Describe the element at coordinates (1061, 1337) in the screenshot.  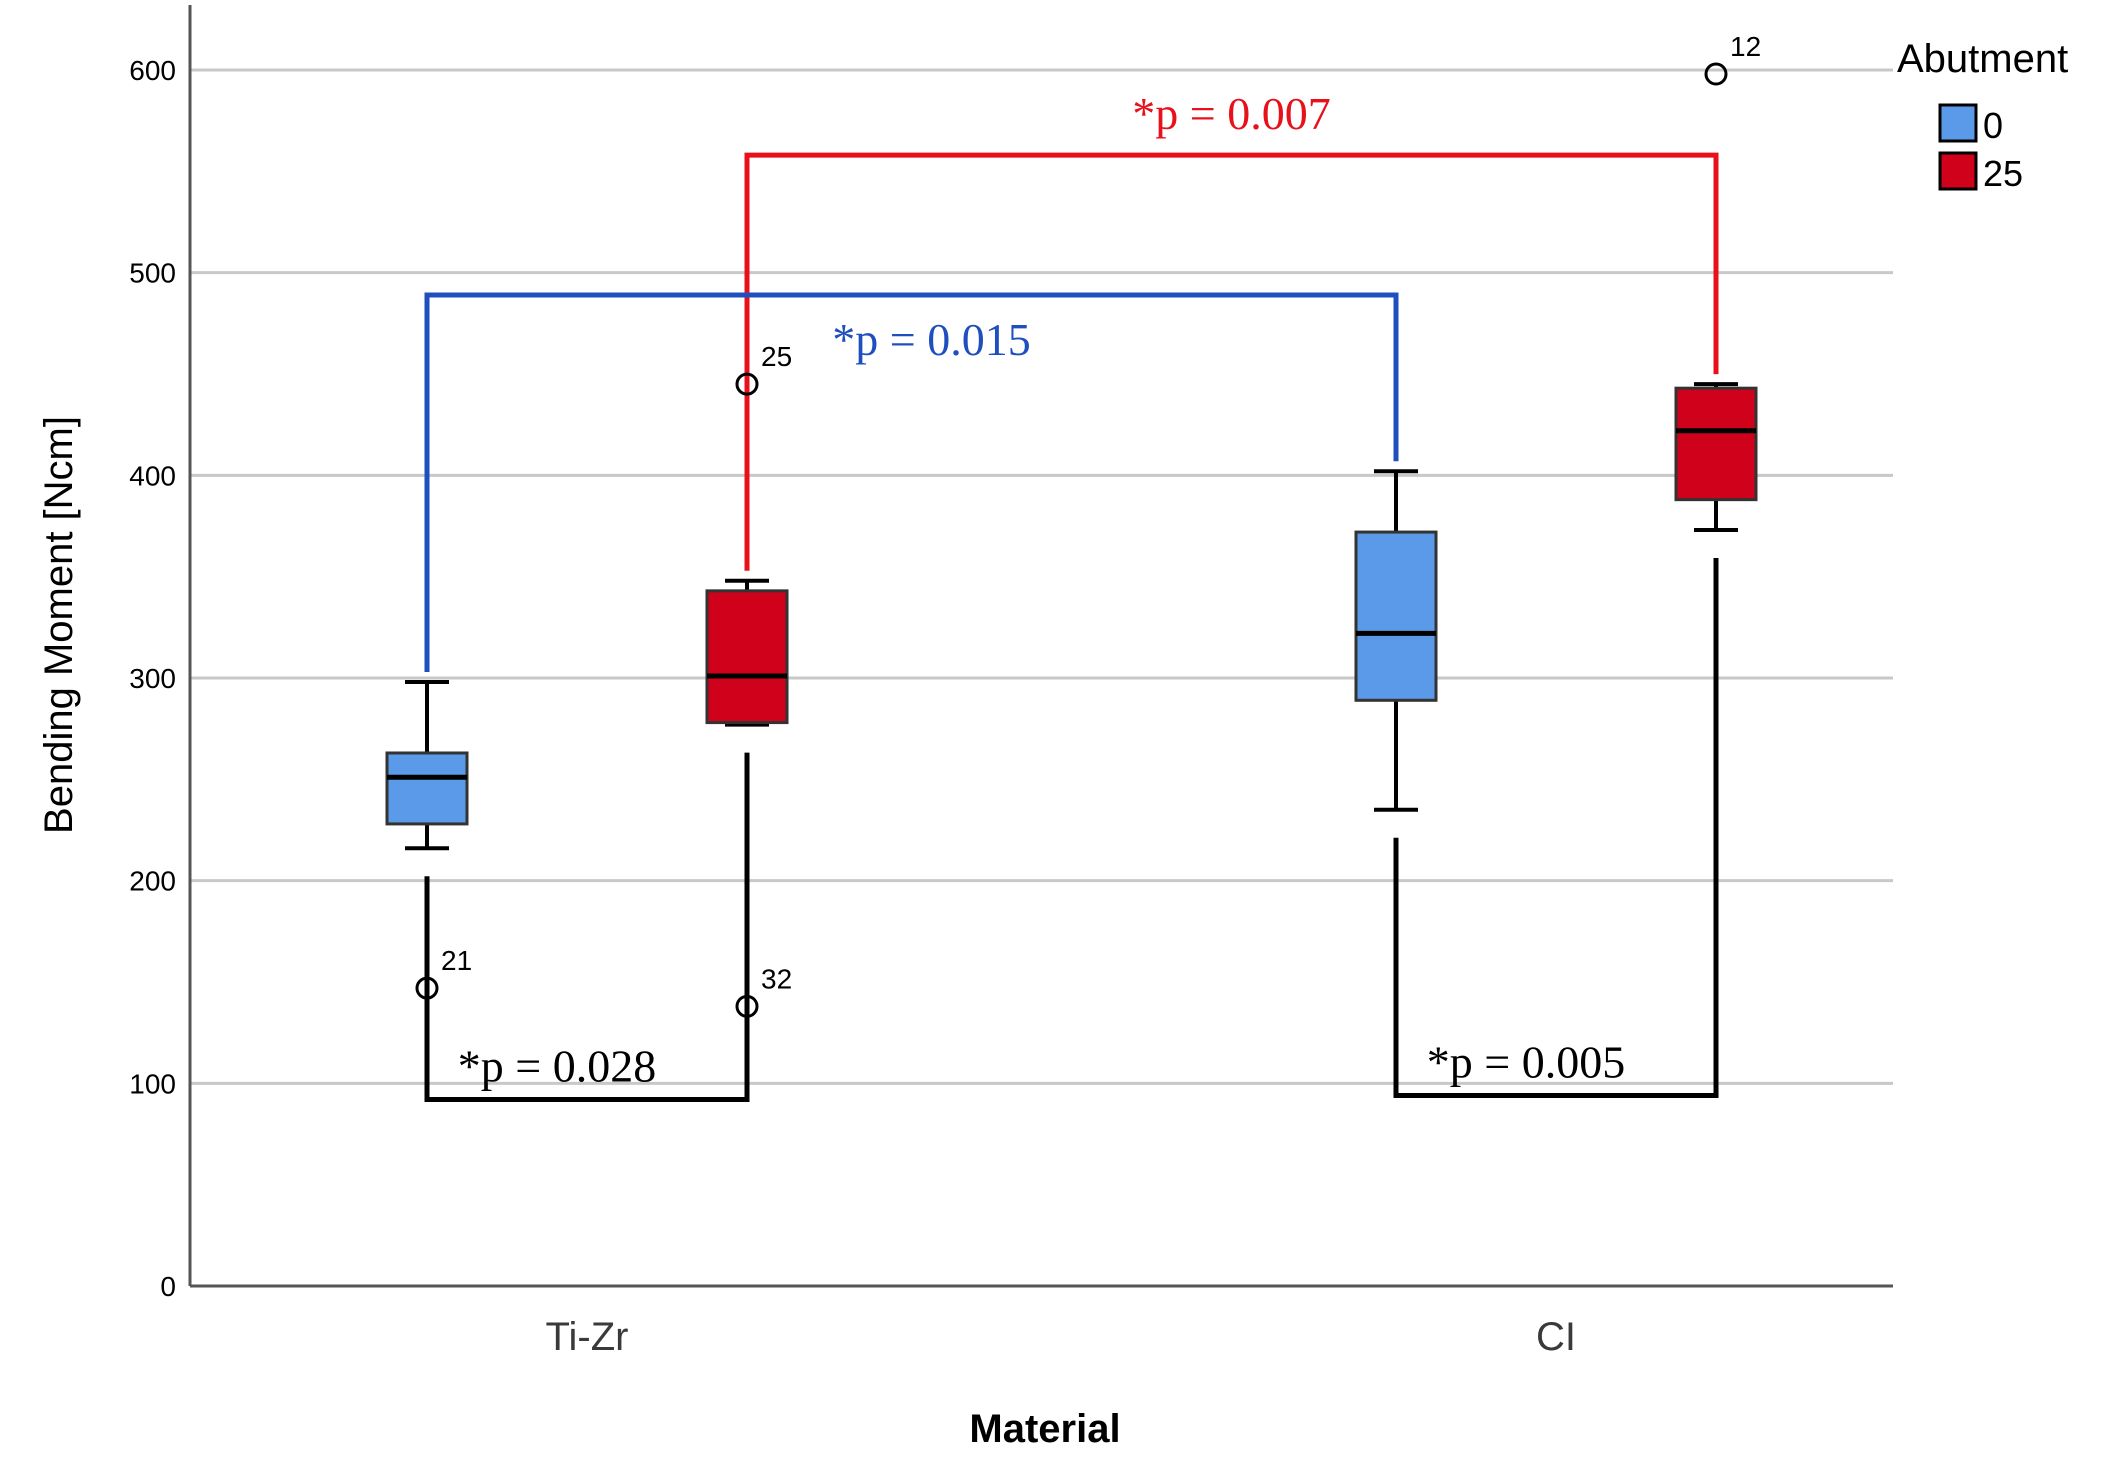
I see `x-category-labels: Ti-Zr CI` at that location.